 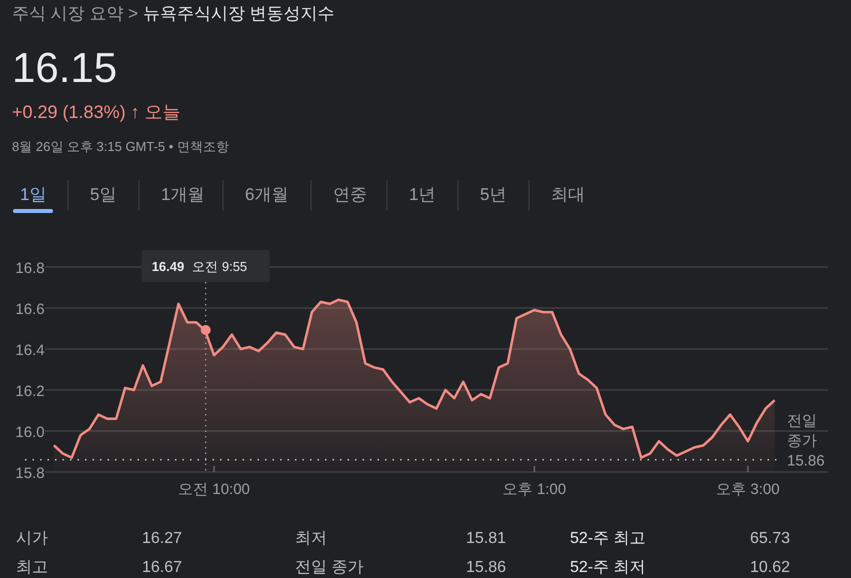 What do you see at coordinates (493, 194) in the screenshot?
I see `text: 5년` at bounding box center [493, 194].